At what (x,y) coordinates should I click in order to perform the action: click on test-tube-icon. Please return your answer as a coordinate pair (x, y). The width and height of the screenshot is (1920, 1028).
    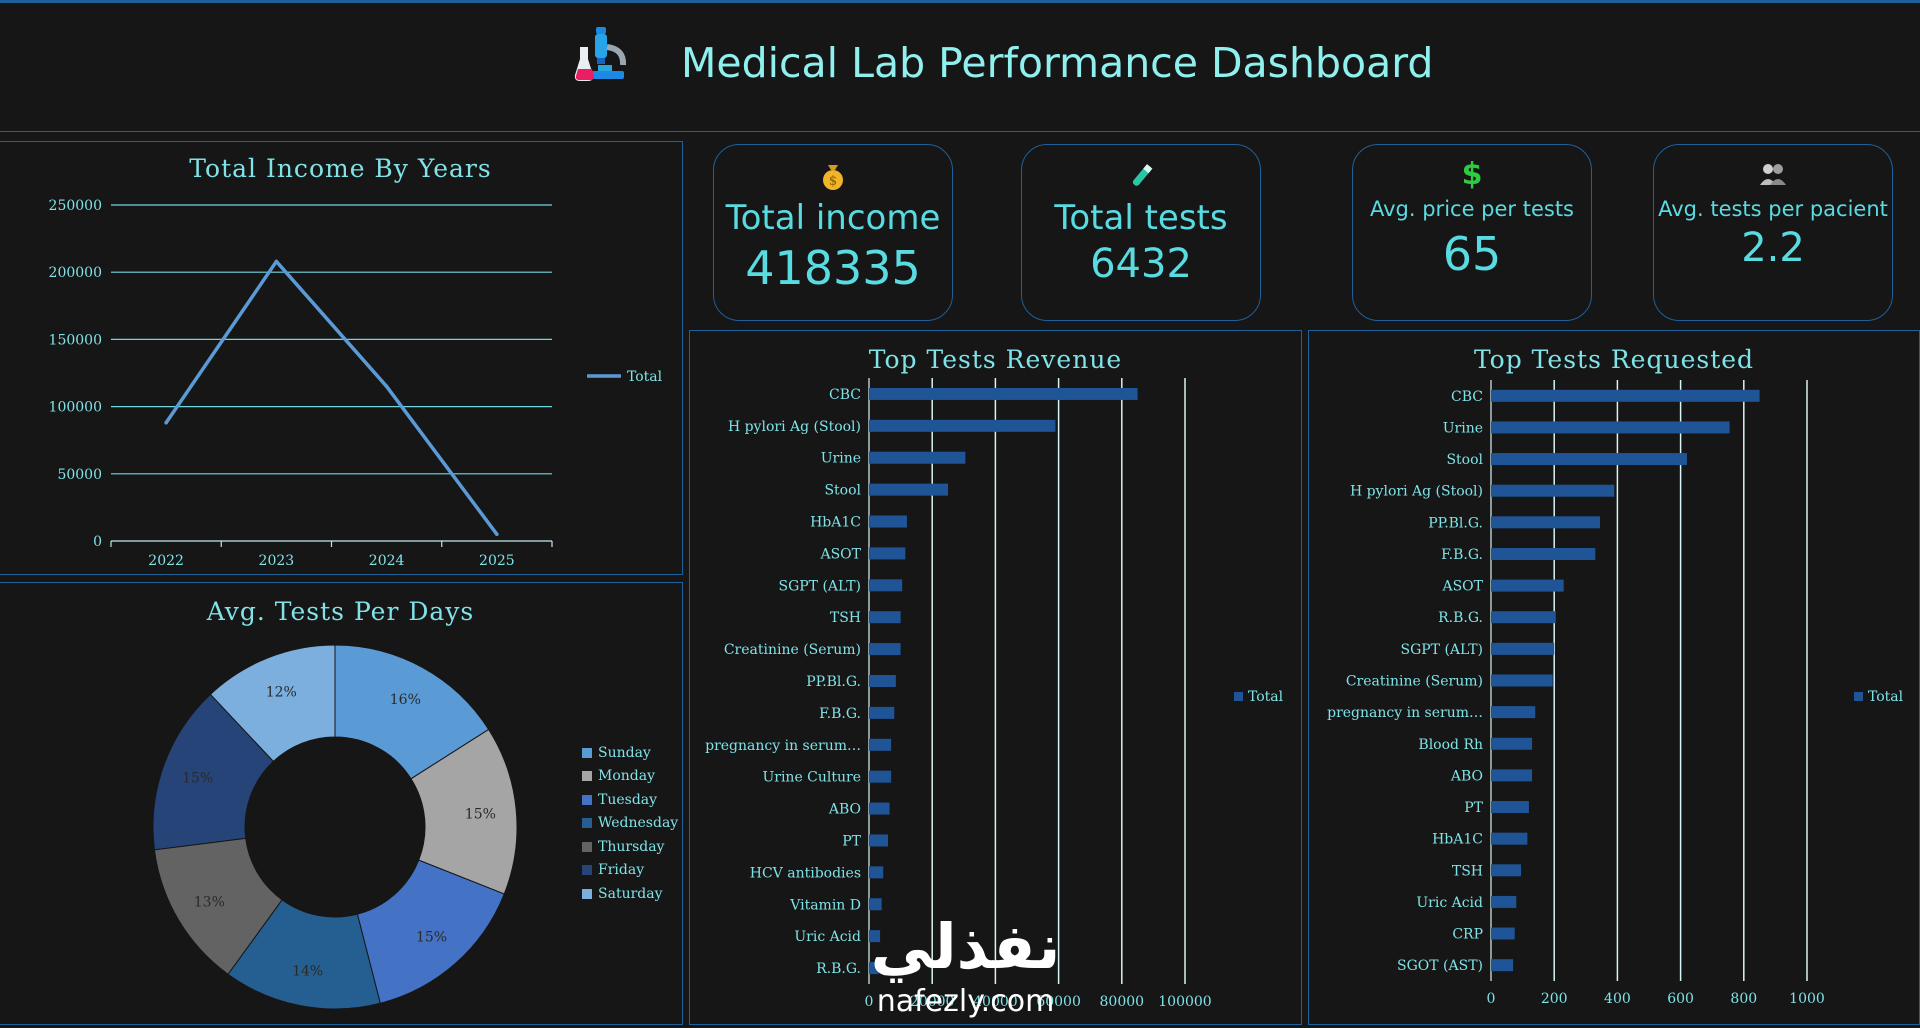
    Looking at the image, I should click on (1141, 176).